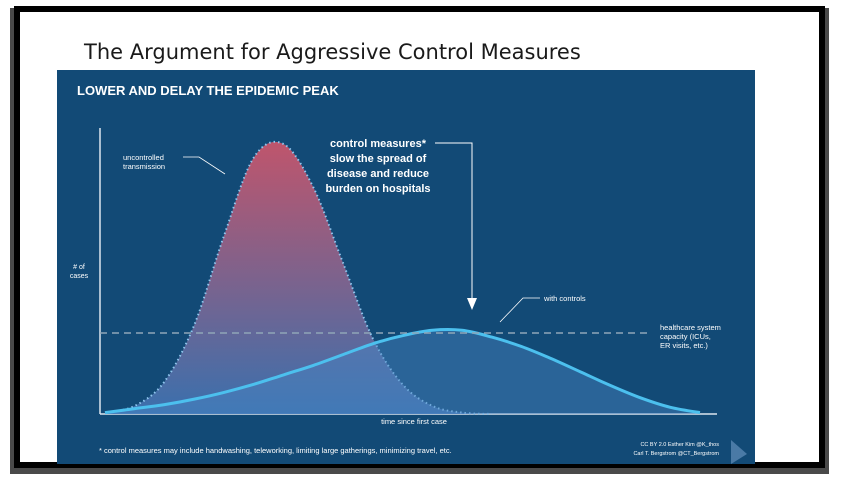  I want to click on y-axis-label-line-1: # of, so click(79, 267).